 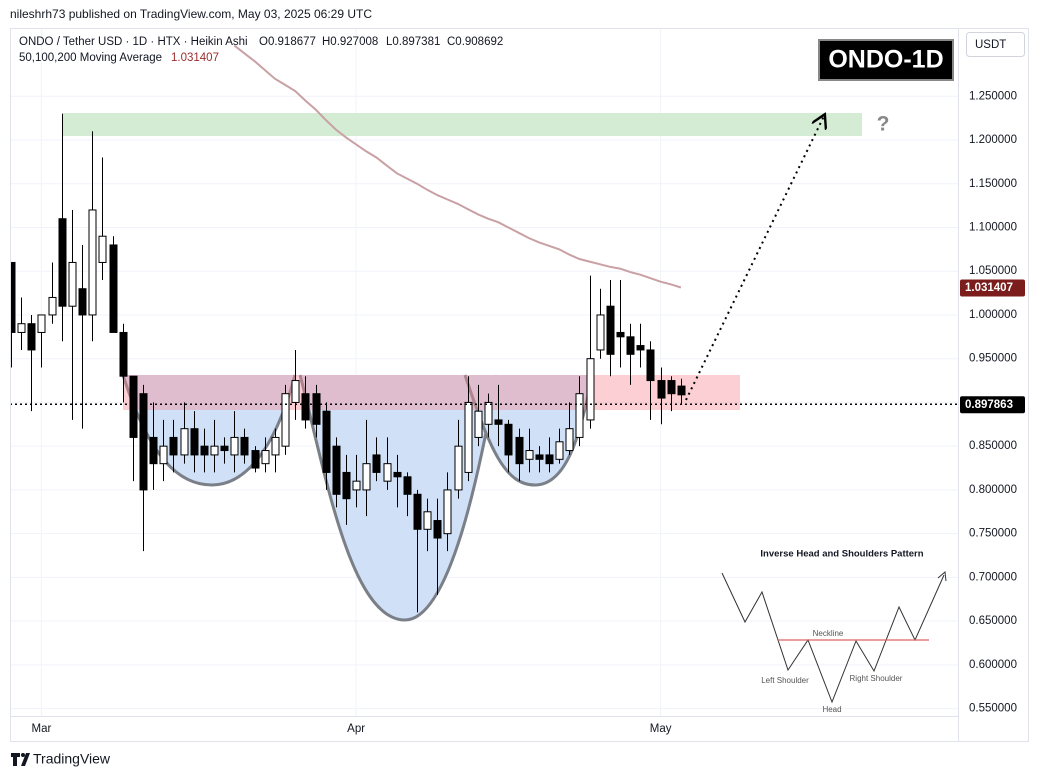 What do you see at coordinates (993, 359) in the screenshot?
I see `y-tick-label: 0.950000` at bounding box center [993, 359].